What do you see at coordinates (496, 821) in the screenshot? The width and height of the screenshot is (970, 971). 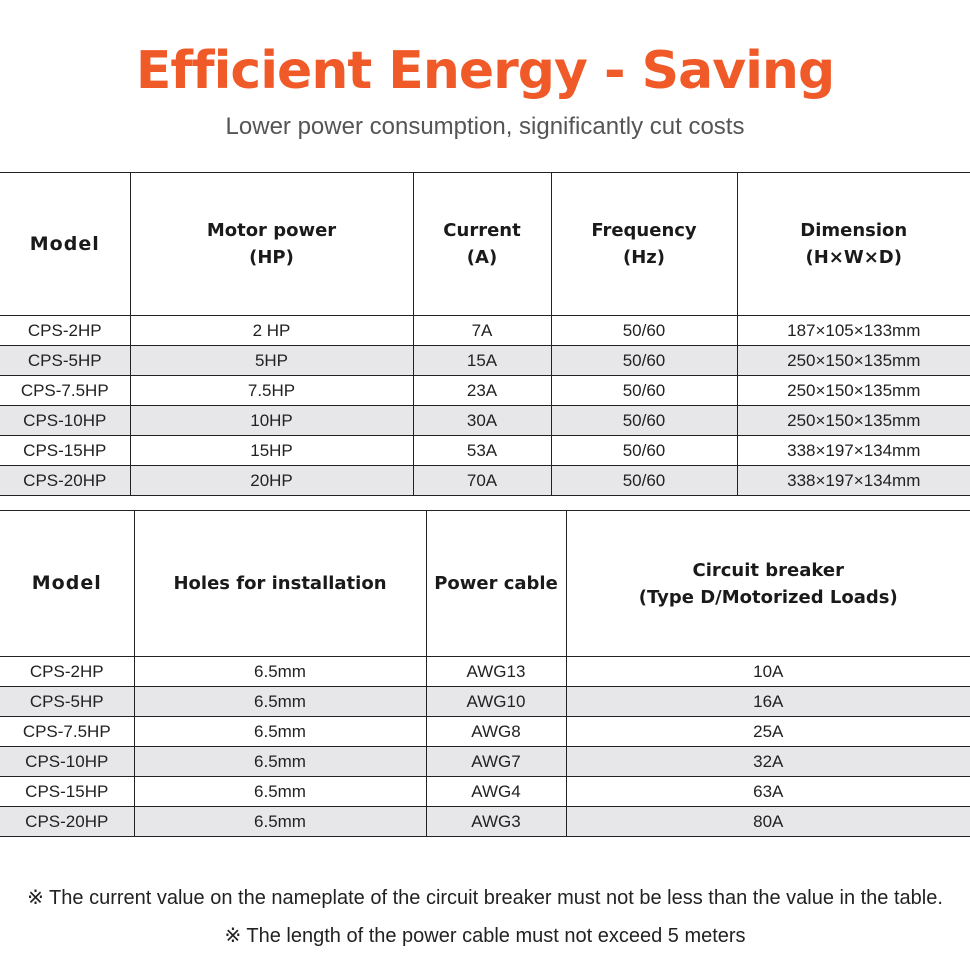 I see `cell-power-cable: AWG3` at bounding box center [496, 821].